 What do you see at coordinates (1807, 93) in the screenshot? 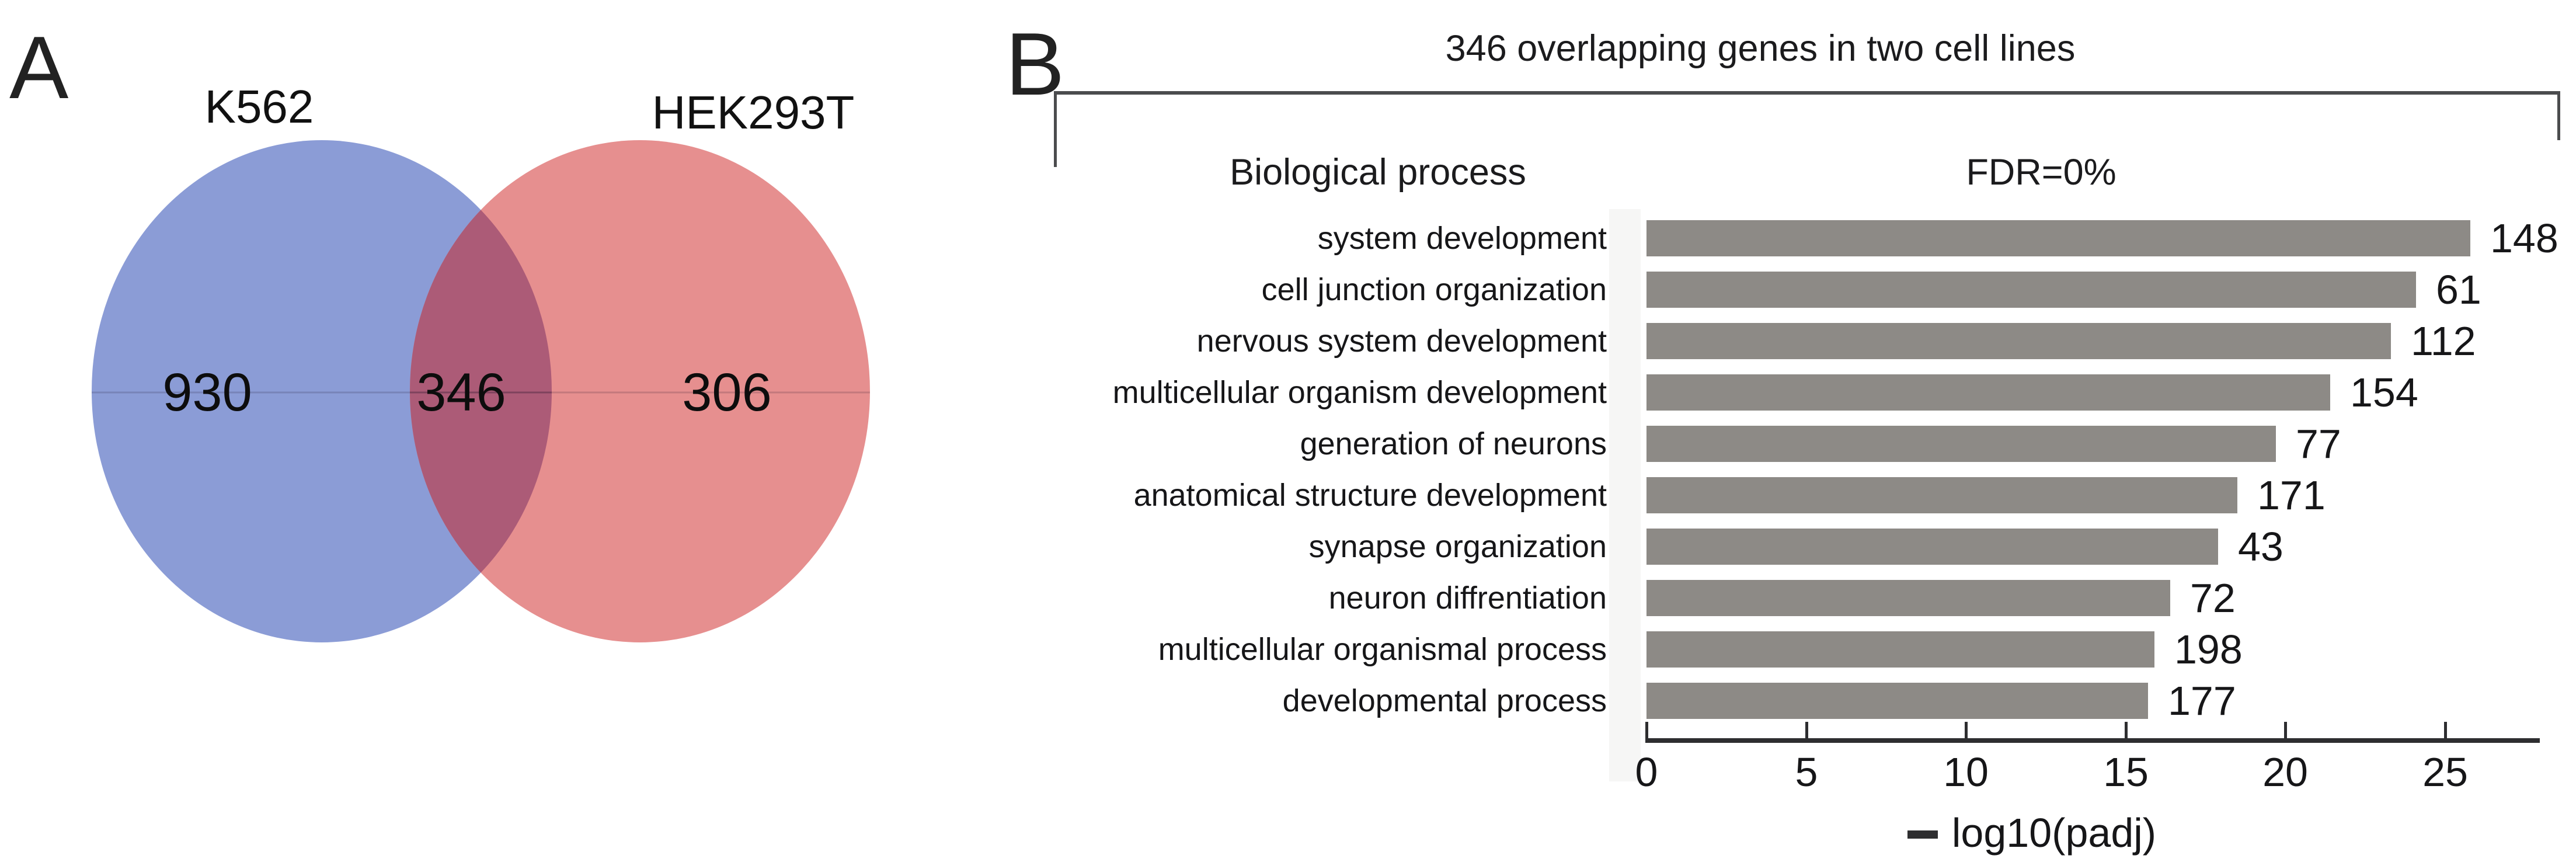
I see `title-bracket-line` at bounding box center [1807, 93].